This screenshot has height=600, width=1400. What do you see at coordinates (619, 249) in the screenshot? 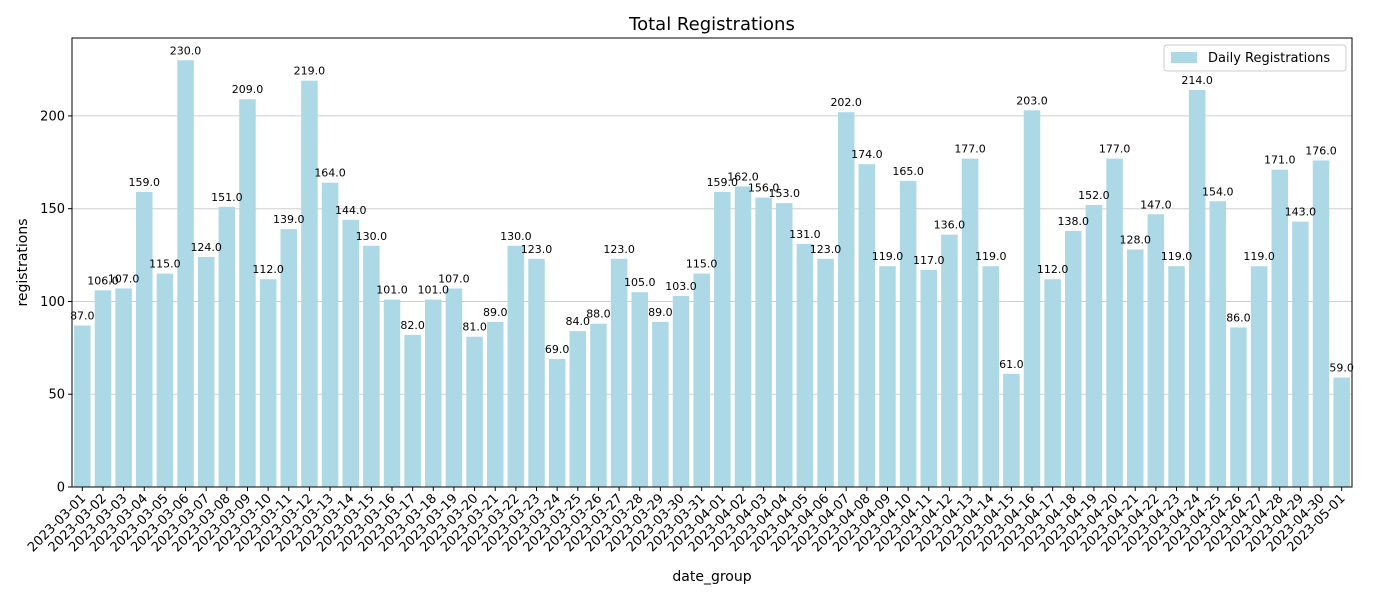
I see `data-label: 123.0` at bounding box center [619, 249].